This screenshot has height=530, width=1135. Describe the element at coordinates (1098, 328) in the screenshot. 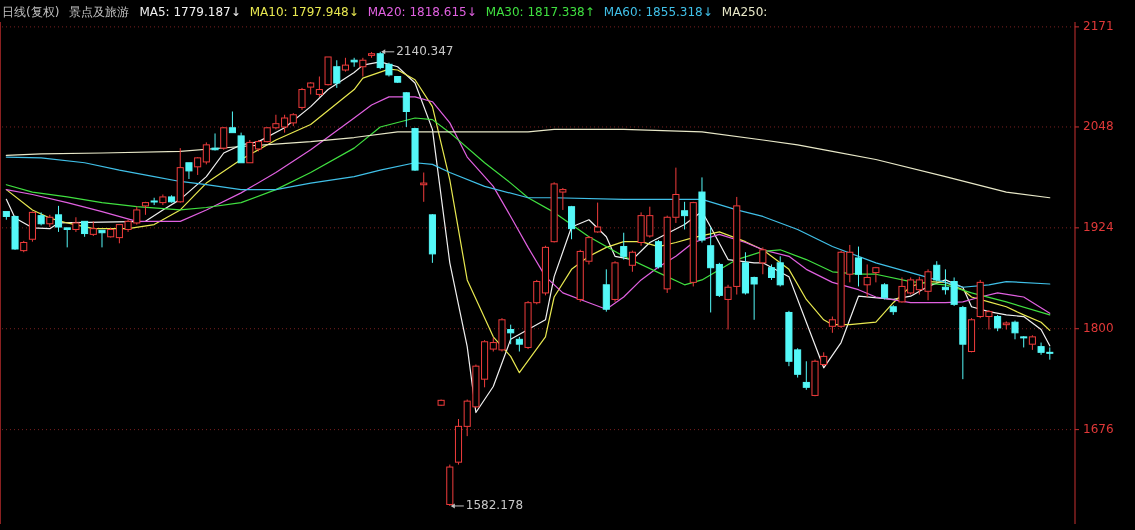

I see `y-tick-label: 1800` at that location.